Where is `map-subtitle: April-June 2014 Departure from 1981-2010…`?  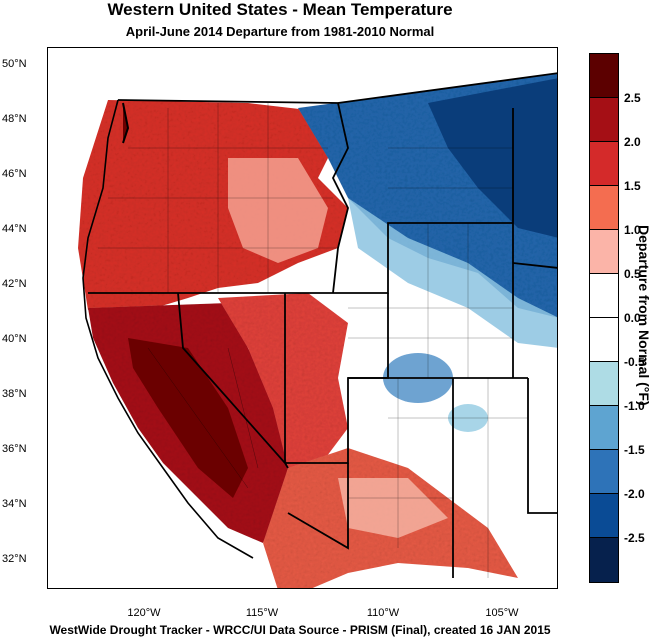 map-subtitle: April-June 2014 Departure from 1981-2010… is located at coordinates (280, 31).